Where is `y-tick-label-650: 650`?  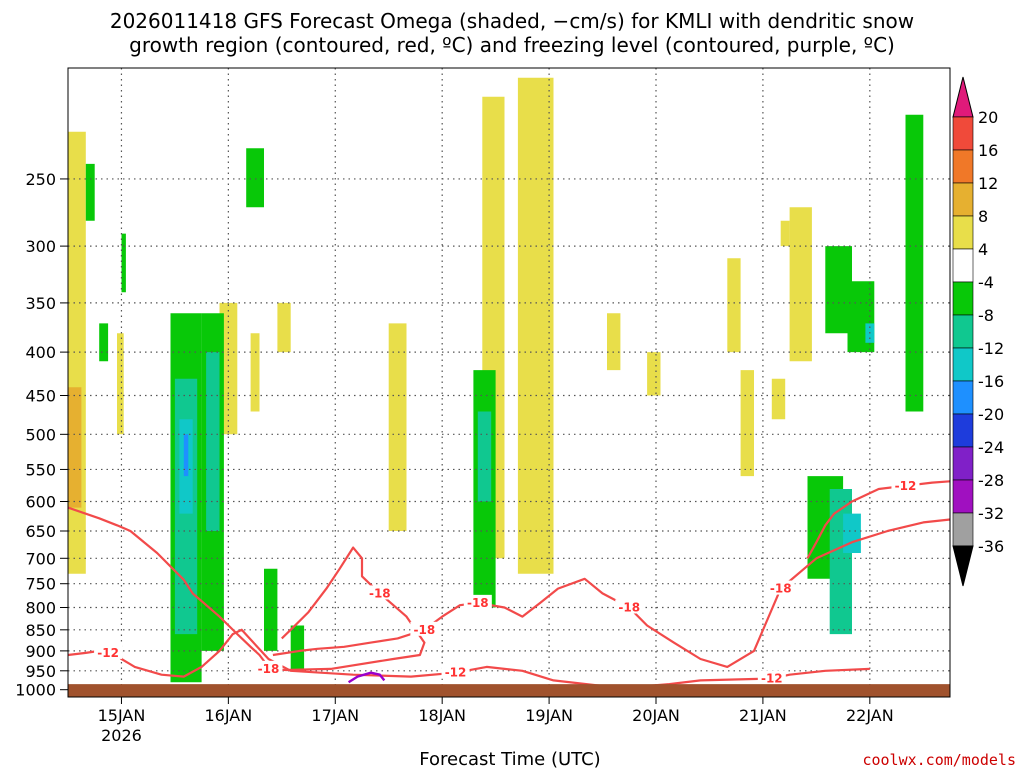
y-tick-label-650: 650 is located at coordinates (40, 531).